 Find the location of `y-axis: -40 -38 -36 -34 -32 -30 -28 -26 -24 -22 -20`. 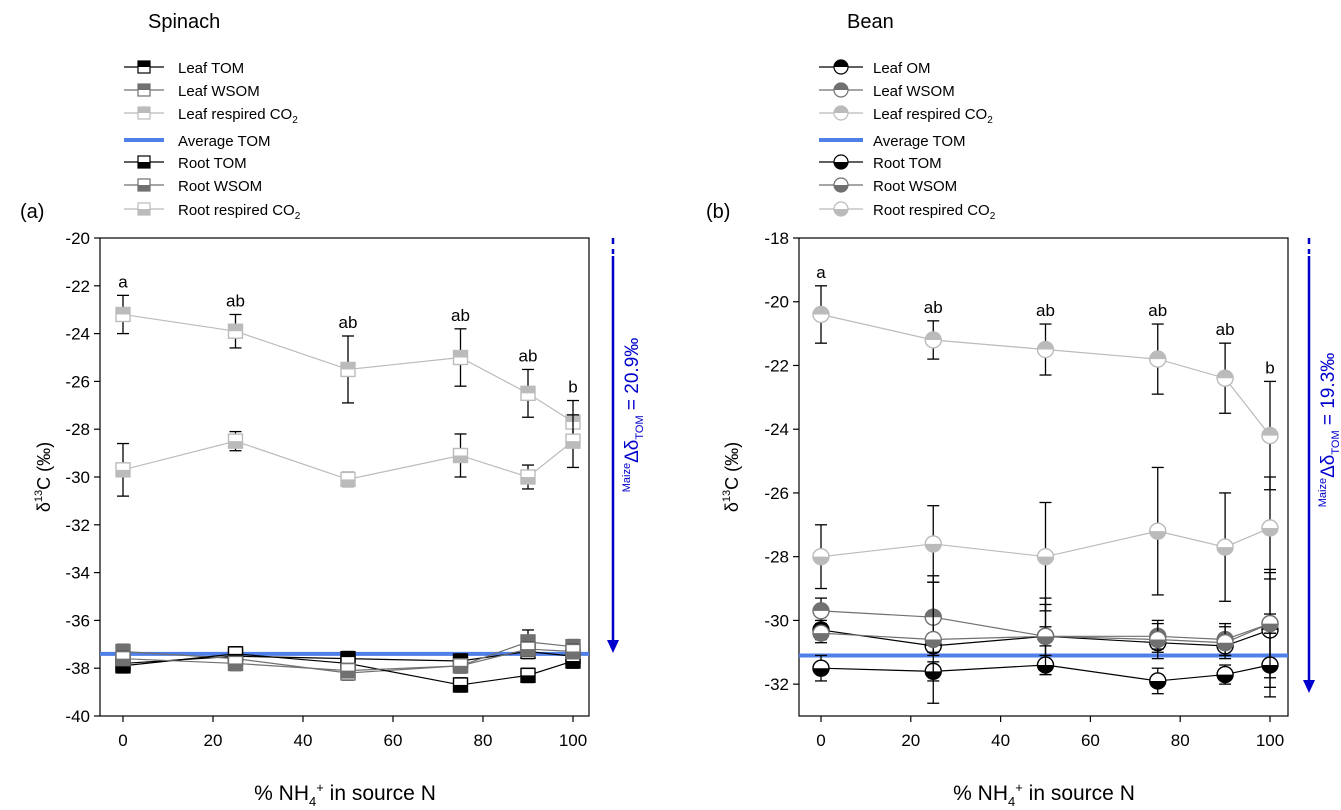

y-axis: -40 -38 -36 -34 -32 -30 -28 -26 -24 -22 -20 is located at coordinates (82, 477).